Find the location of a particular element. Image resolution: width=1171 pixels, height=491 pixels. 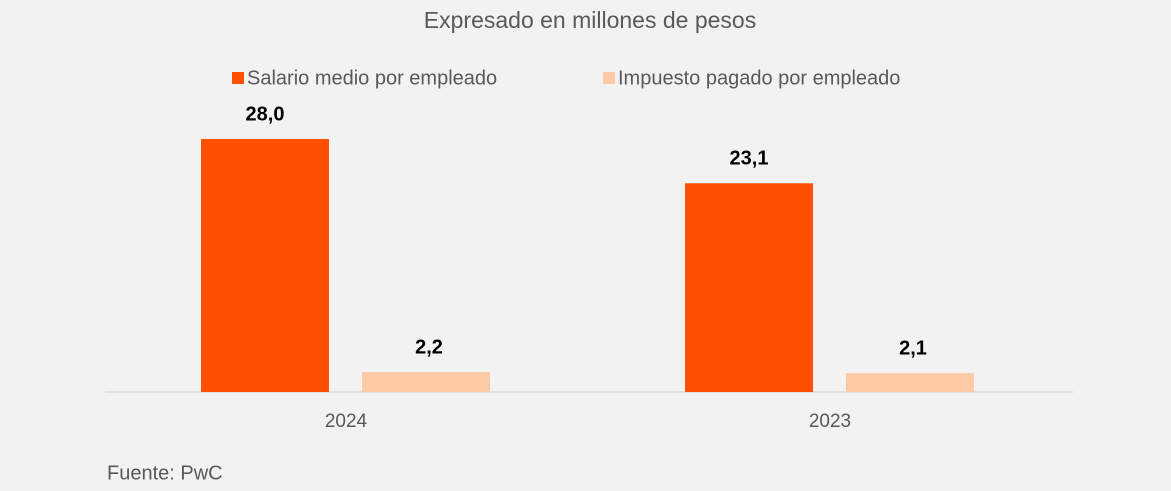

value-label: 2,2 is located at coordinates (429, 347).